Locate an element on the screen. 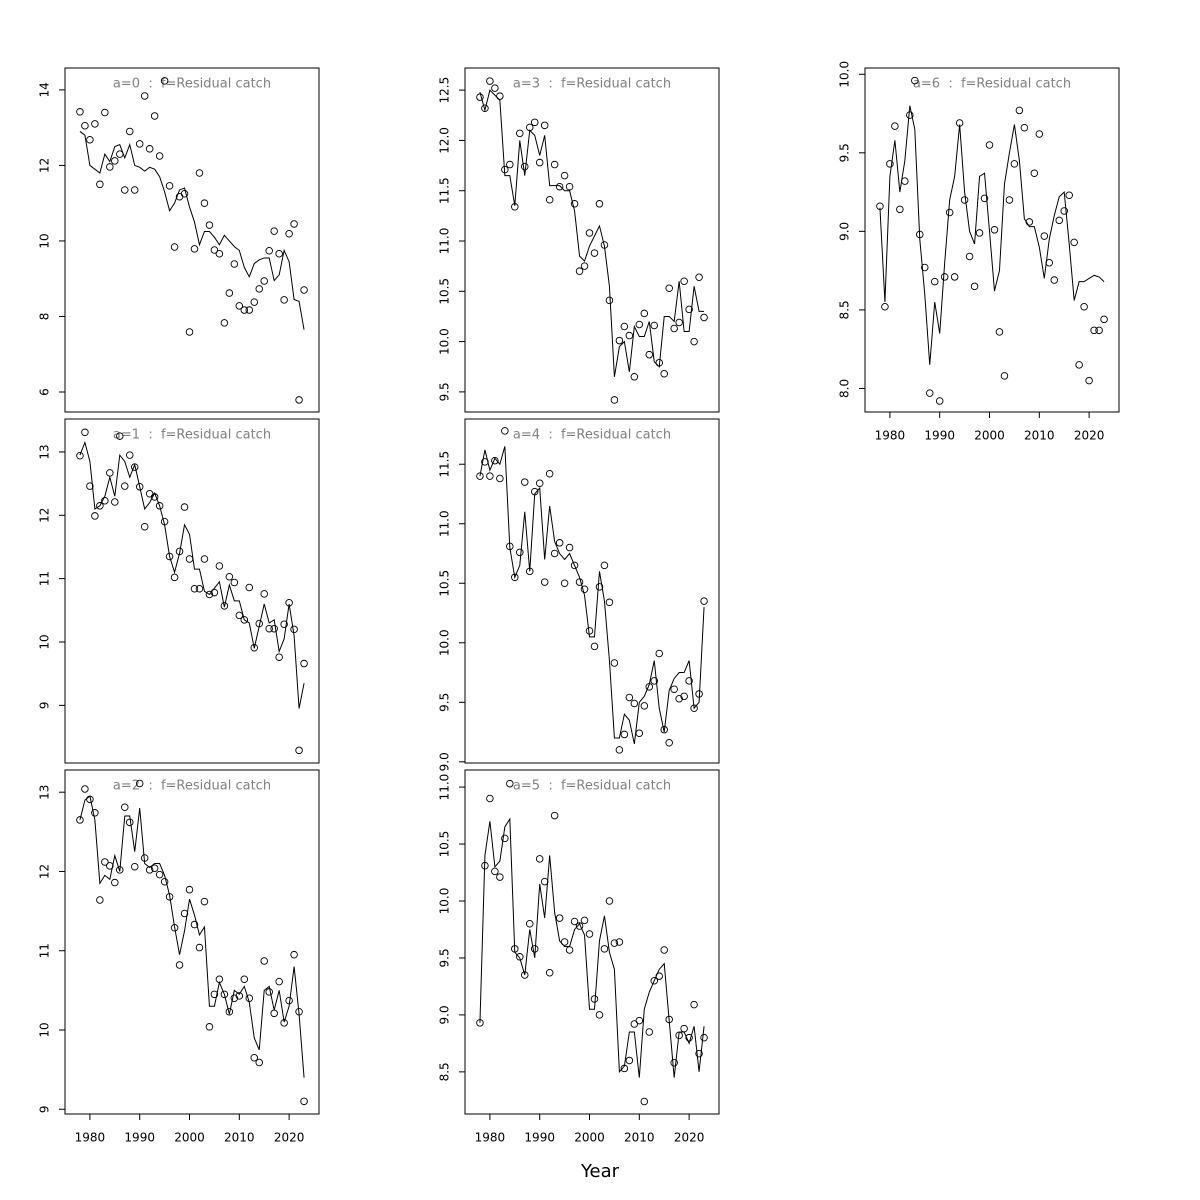 The height and width of the screenshot is (1200, 1200). y-tick-label: 12 is located at coordinates (45, 165).